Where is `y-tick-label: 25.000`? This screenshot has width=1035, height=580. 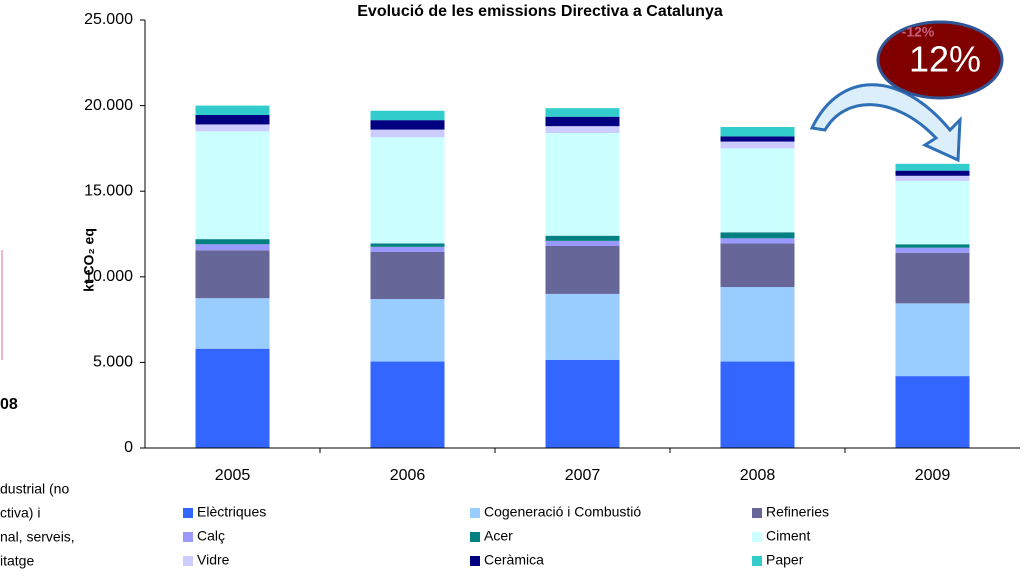
y-tick-label: 25.000 is located at coordinates (108, 19).